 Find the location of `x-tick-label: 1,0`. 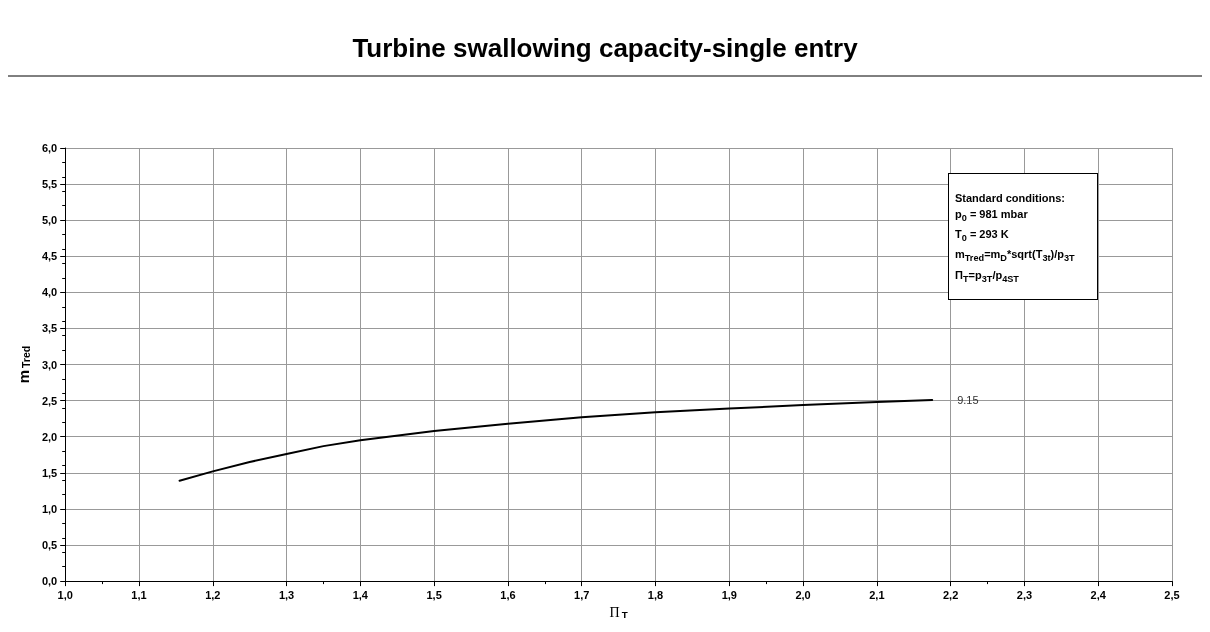

x-tick-label: 1,0 is located at coordinates (65, 594).